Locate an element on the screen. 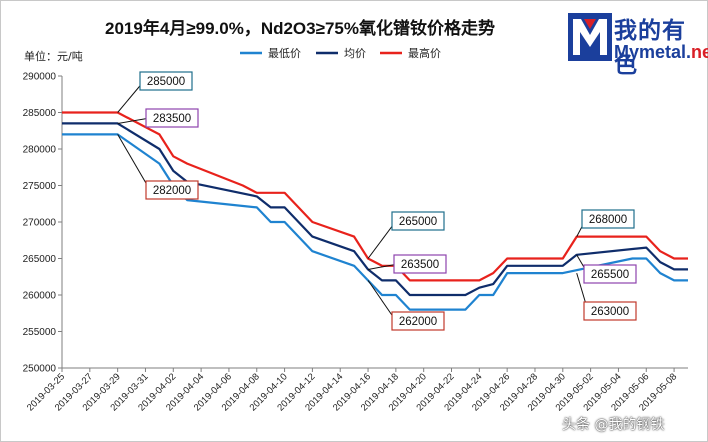  logo-cn-text: 我的有色 is located at coordinates (650, 48).